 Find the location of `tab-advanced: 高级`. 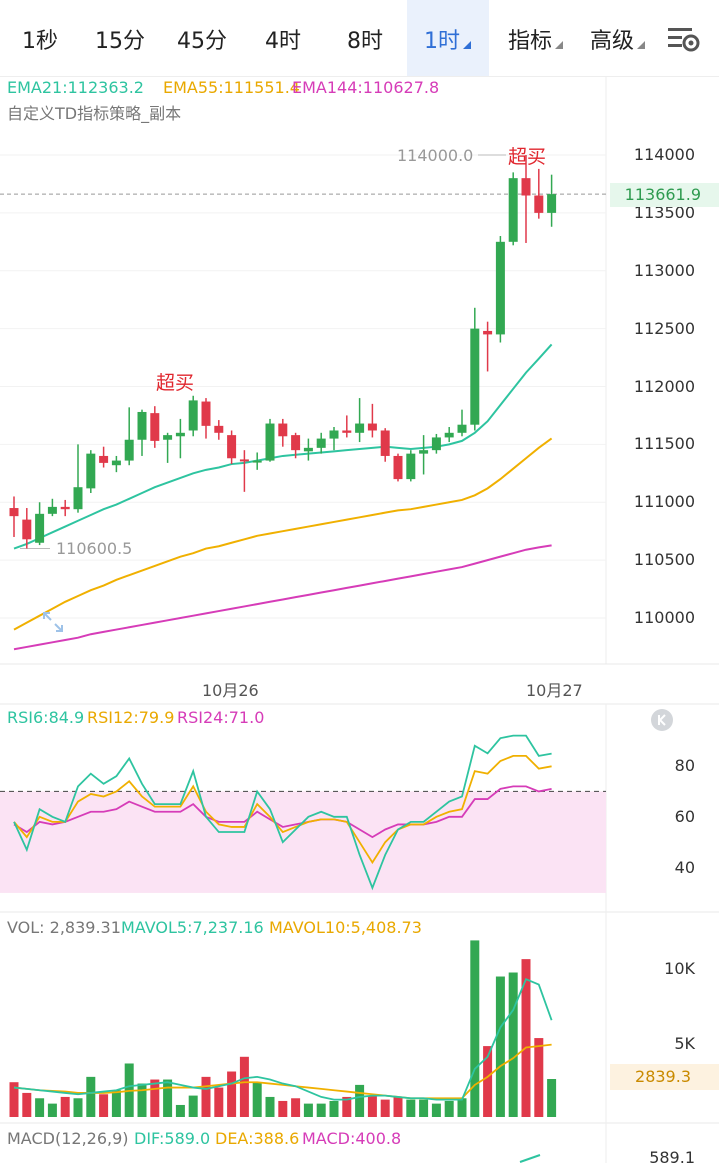

tab-advanced: 高级 is located at coordinates (618, 38).